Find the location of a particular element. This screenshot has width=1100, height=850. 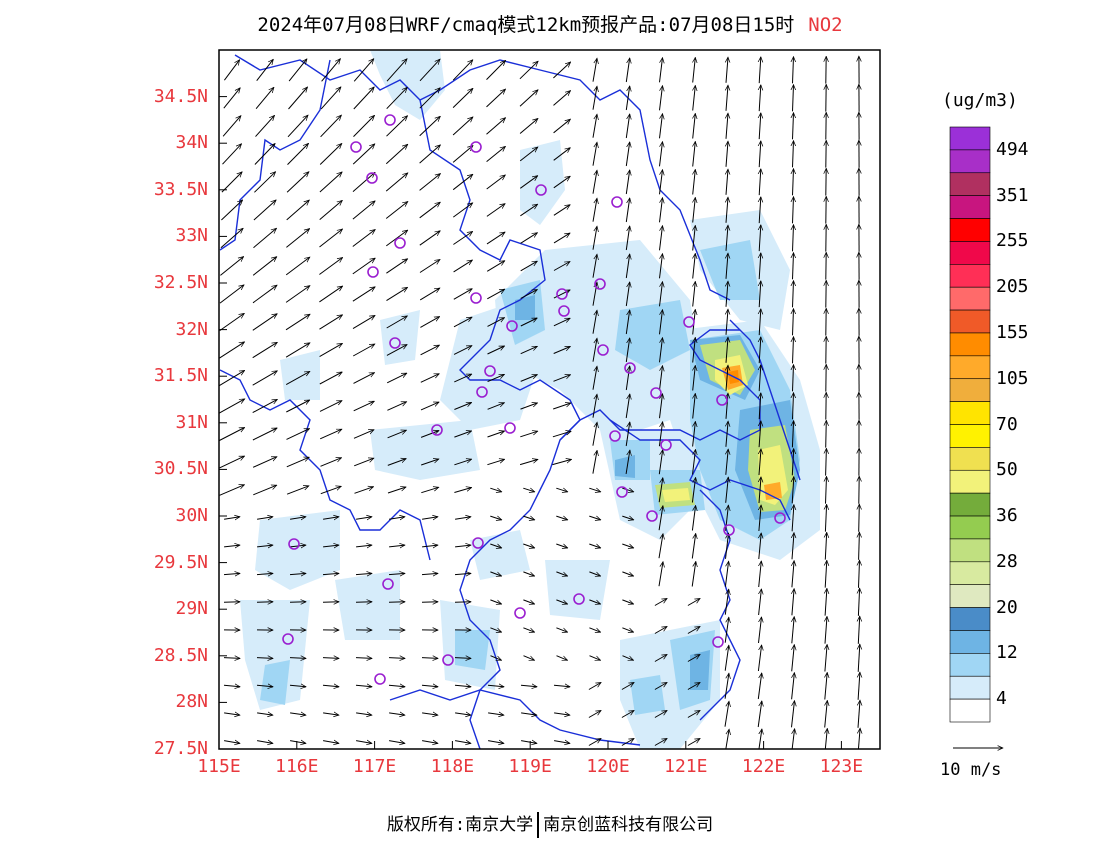

colorbar-label: 36 is located at coordinates (1007, 516).